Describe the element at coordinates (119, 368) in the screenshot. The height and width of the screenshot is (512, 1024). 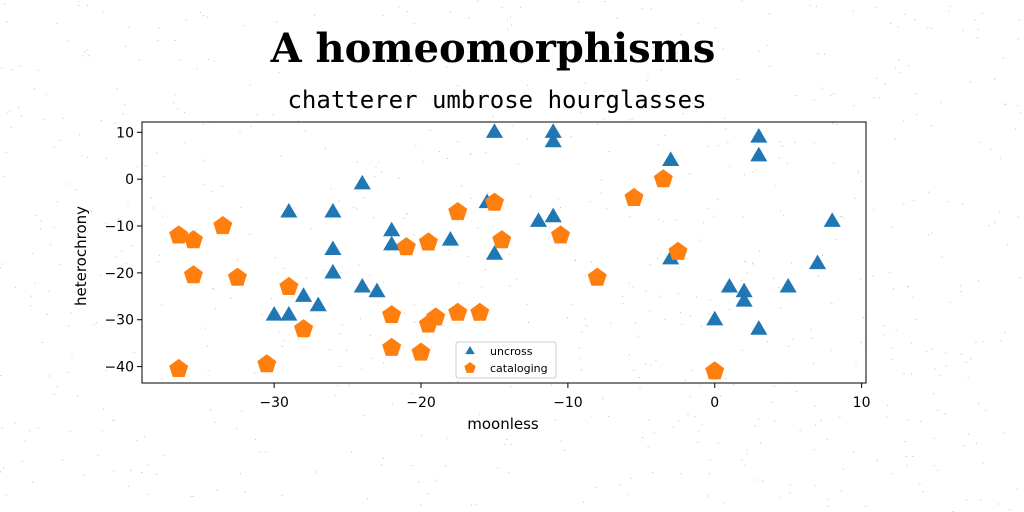
I see `y-tick-label: −40` at that location.